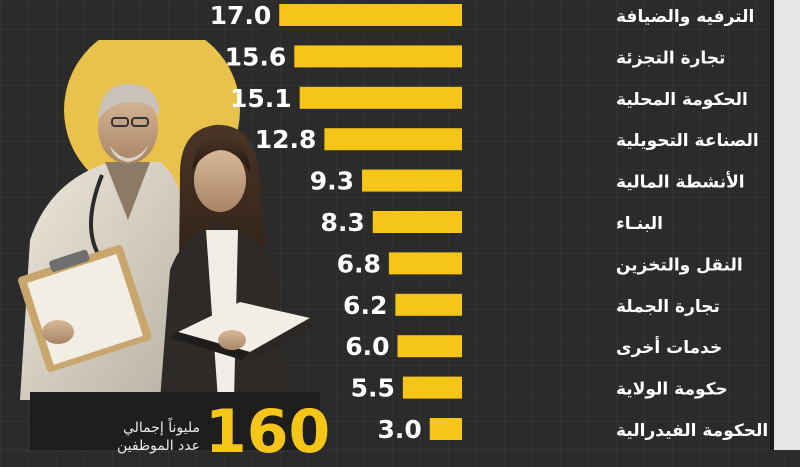 Image resolution: width=800 pixels, height=467 pixels. What do you see at coordinates (367, 346) in the screenshot?
I see `value-label-8: 6.0` at bounding box center [367, 346].